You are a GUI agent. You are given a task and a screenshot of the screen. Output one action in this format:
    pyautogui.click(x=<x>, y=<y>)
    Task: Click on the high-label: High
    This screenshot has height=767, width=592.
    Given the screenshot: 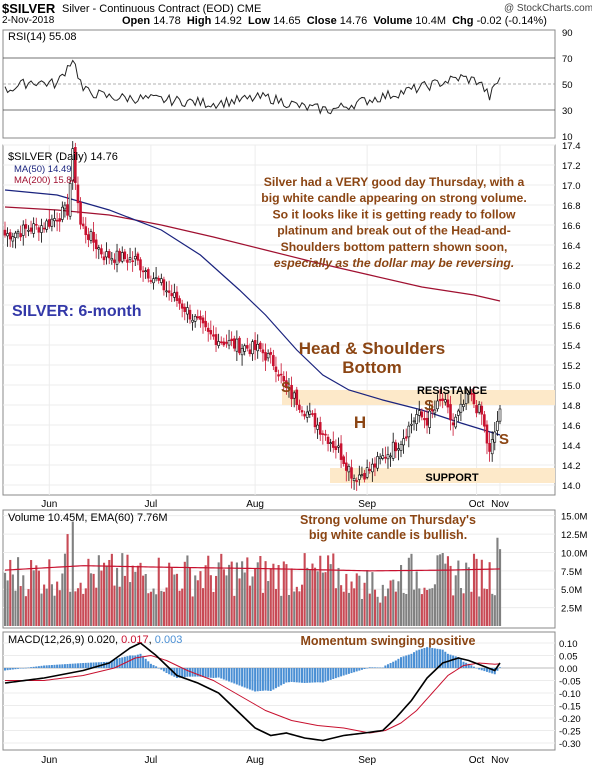 What is the action you would take?
    pyautogui.click(x=199, y=21)
    